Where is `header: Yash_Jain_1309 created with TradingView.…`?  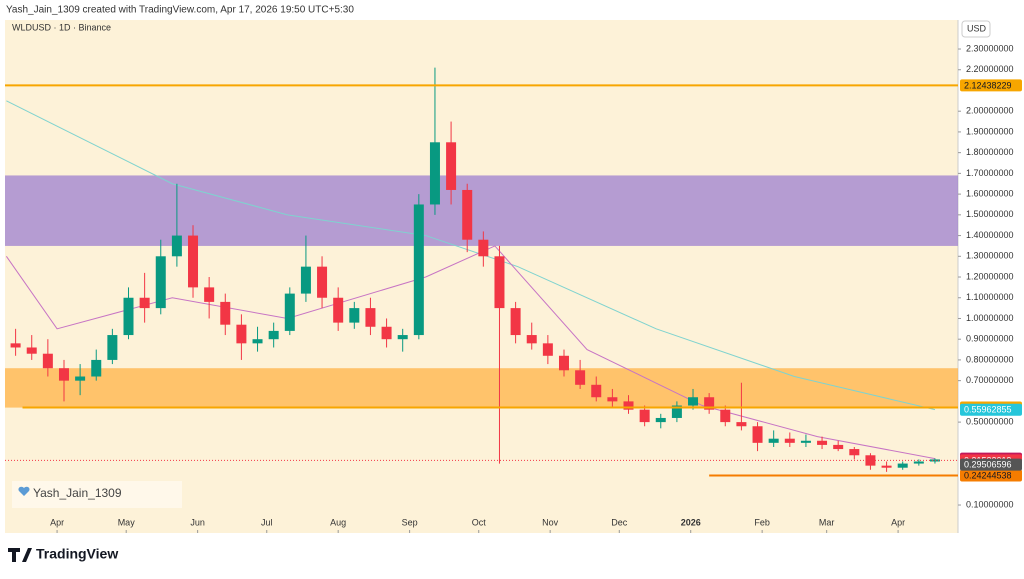 header: Yash_Jain_1309 created with TradingView.… is located at coordinates (180, 10).